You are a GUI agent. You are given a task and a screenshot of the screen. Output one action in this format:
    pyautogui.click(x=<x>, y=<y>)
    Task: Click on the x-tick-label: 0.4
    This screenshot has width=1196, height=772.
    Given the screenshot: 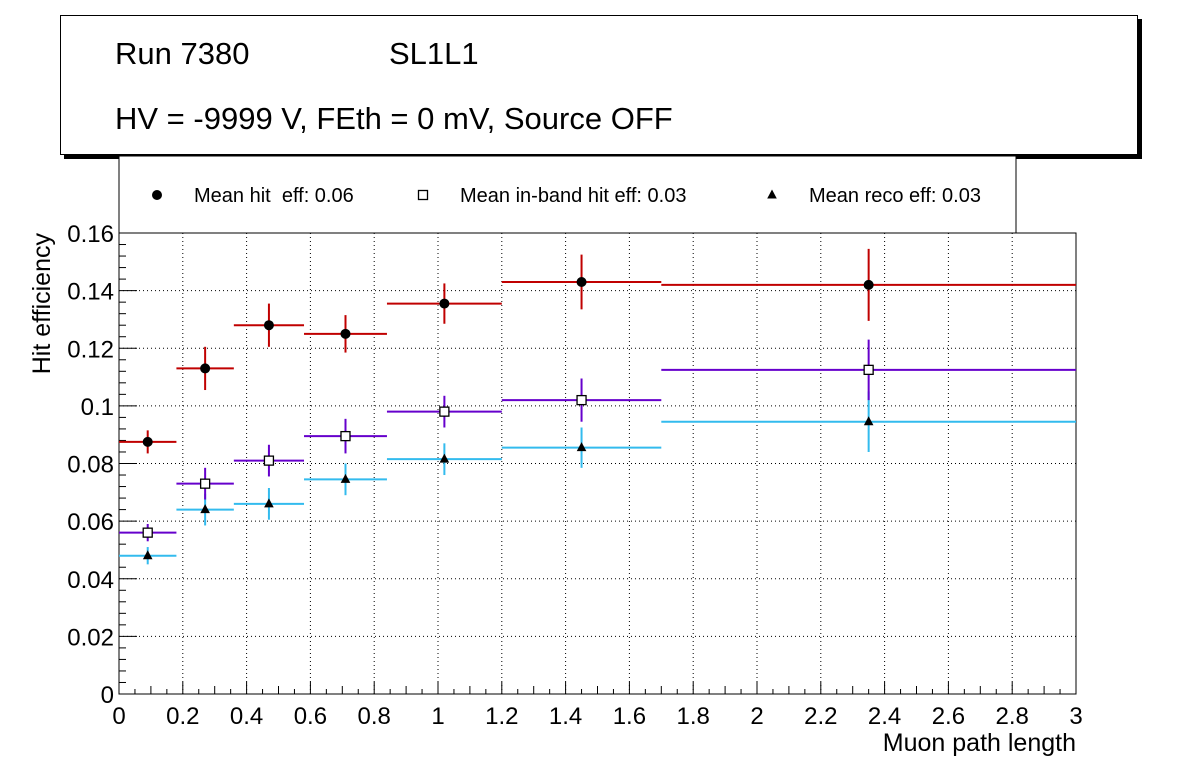 What is the action you would take?
    pyautogui.click(x=246, y=716)
    